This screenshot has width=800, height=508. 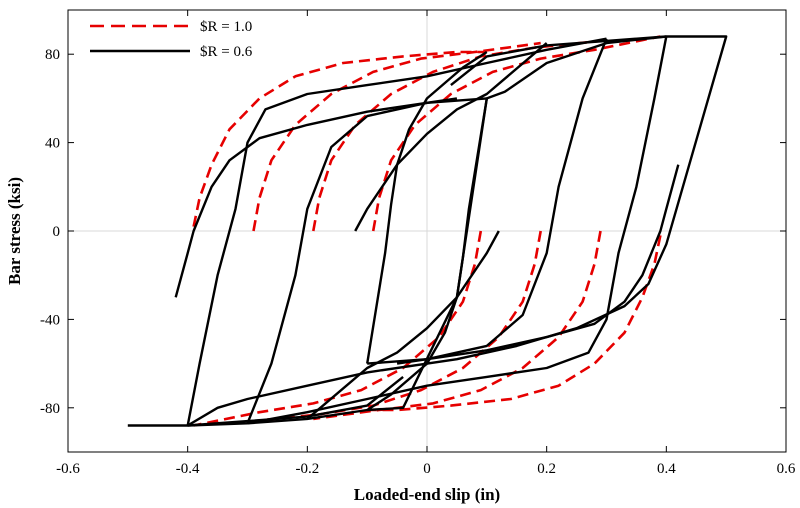 I want to click on y-axis-title: Bar stress (ksi), so click(x=14, y=231).